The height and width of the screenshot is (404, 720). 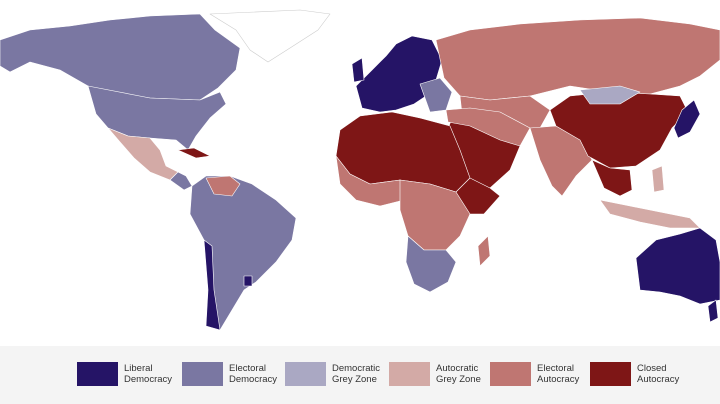 What do you see at coordinates (650, 214) in the screenshot?
I see `indonesia` at bounding box center [650, 214].